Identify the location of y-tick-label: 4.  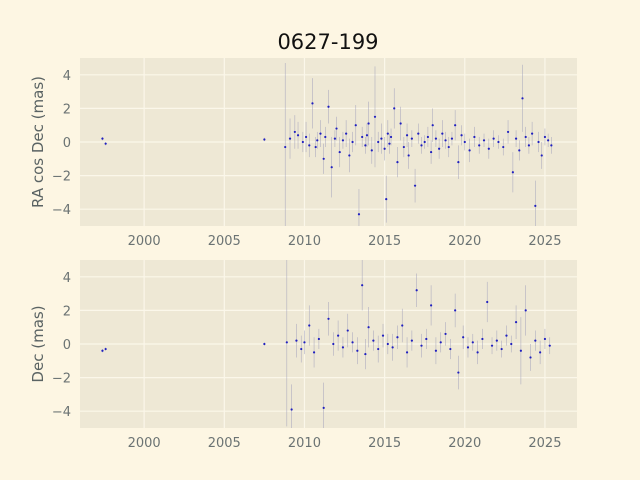
(67, 278).